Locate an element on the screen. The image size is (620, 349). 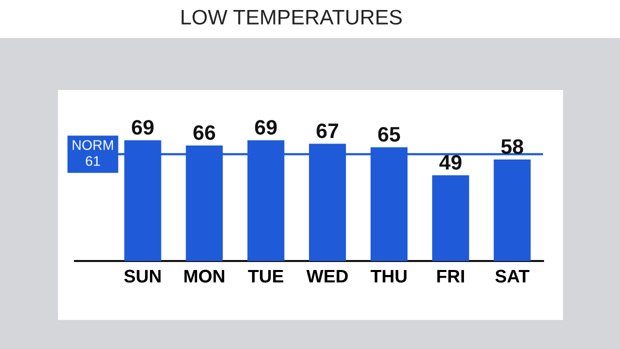
chart-title: LOW TEMPERATURES is located at coordinates (292, 17).